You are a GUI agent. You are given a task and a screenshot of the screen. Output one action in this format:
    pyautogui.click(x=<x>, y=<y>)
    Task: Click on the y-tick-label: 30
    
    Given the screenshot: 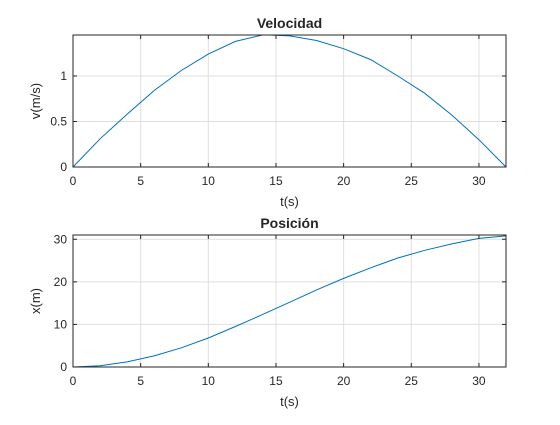 What is the action you would take?
    pyautogui.click(x=61, y=239)
    